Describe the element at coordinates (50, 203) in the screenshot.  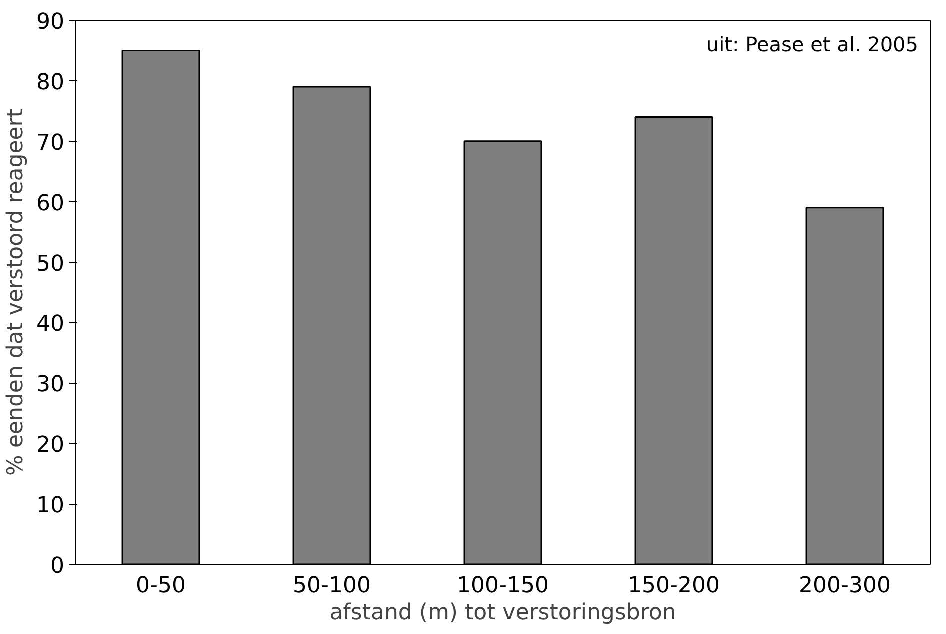
I see `y-tick-label: 60` at that location.